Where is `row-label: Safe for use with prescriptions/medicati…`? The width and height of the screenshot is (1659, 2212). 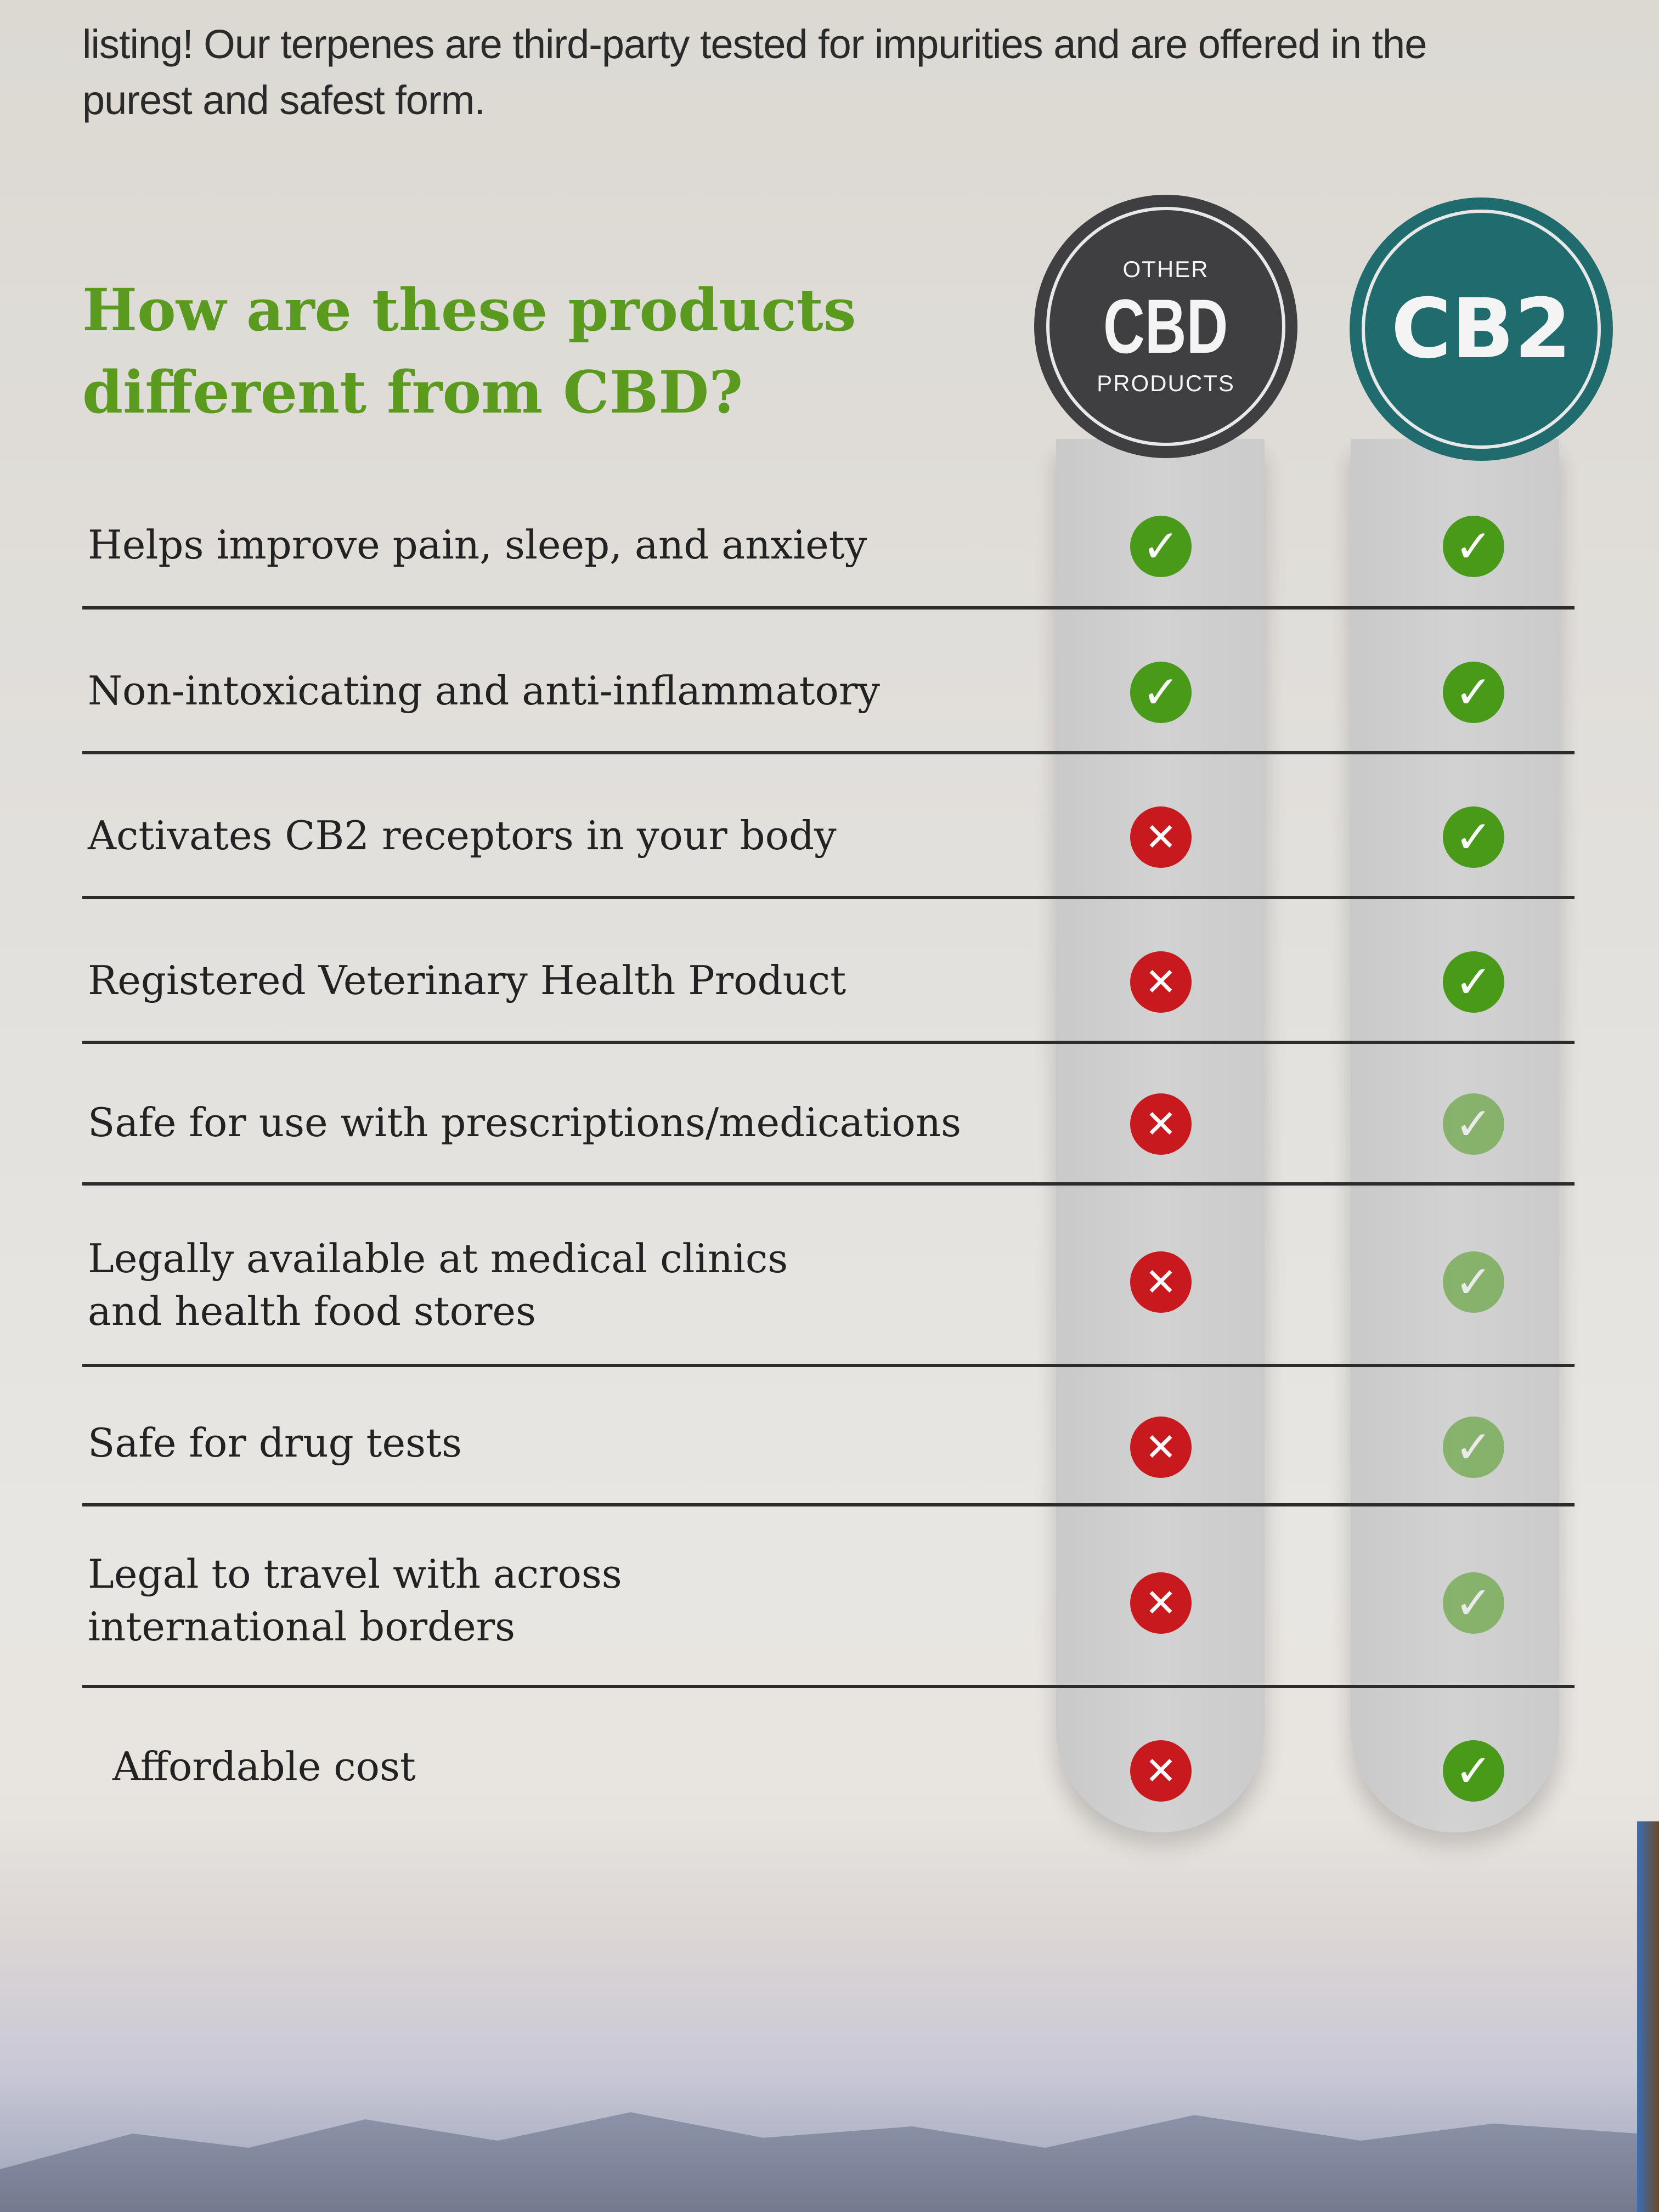 row-label: Safe for use with prescriptions/medicati… is located at coordinates (525, 1122).